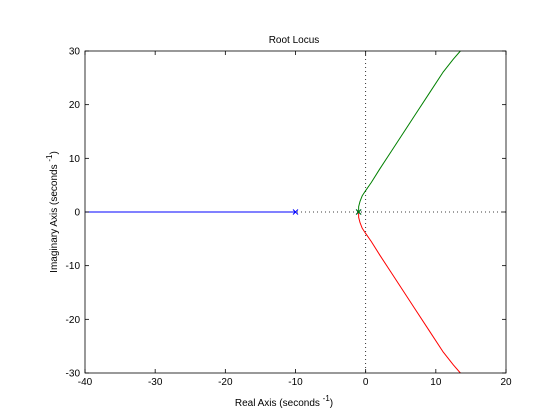 The width and height of the screenshot is (560, 420). Describe the element at coordinates (73, 374) in the screenshot. I see `y-tick-label: -30` at that location.